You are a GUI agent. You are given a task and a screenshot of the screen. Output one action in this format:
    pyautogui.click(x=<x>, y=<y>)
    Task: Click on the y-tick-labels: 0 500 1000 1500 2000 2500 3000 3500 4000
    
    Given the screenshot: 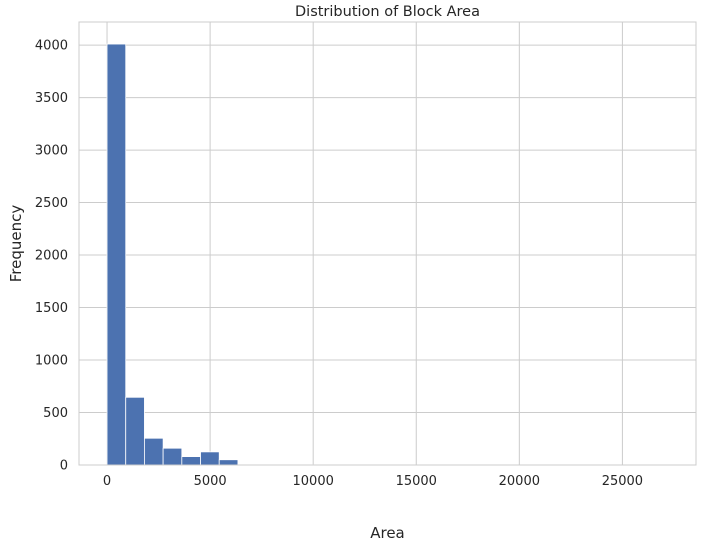 What is the action you would take?
    pyautogui.click(x=51, y=256)
    